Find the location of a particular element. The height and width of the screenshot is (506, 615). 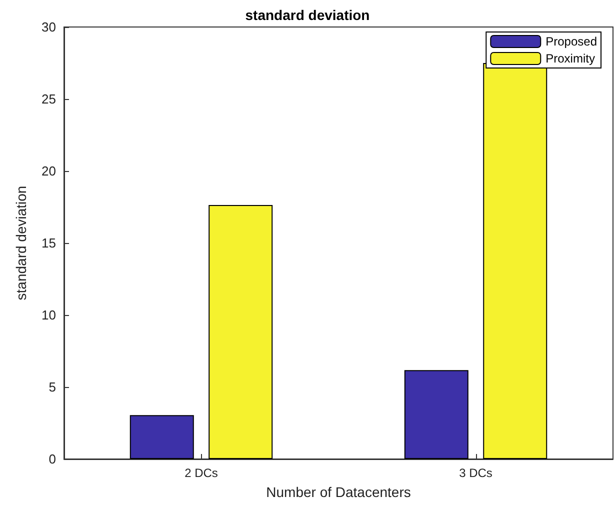

y-axis-title: standard deviation is located at coordinates (21, 243).